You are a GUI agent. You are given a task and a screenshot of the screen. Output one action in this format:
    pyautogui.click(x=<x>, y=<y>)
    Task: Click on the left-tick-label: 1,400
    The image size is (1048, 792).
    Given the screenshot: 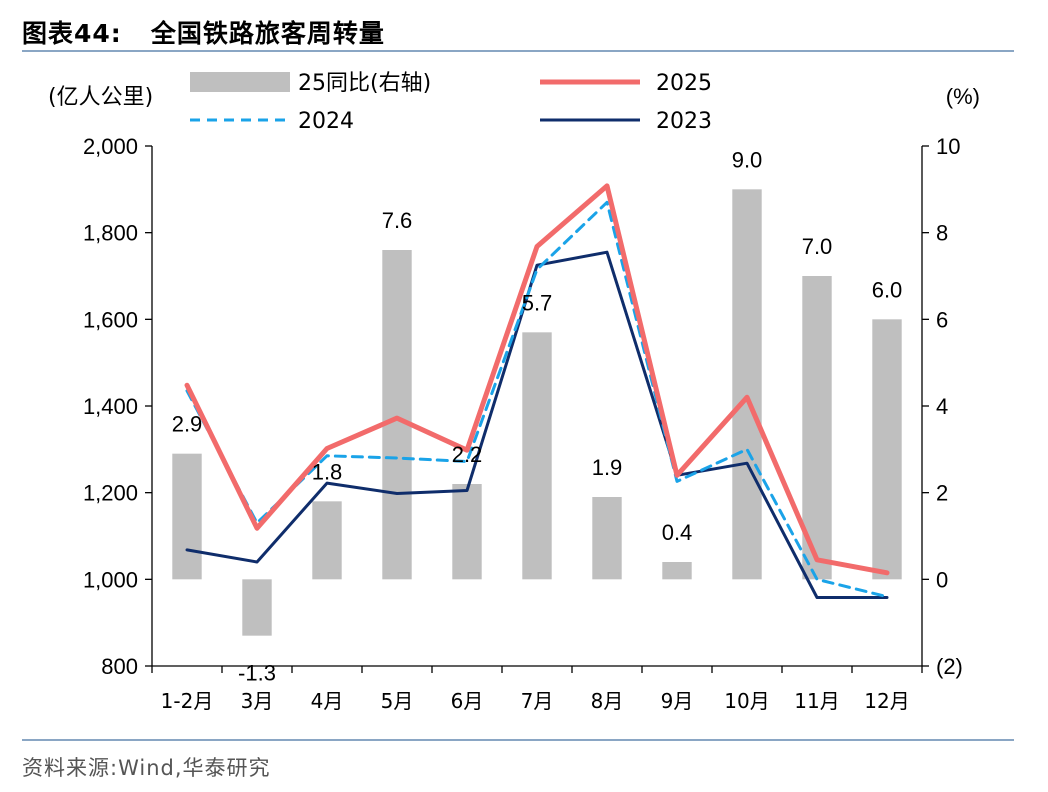 What is the action you would take?
    pyautogui.click(x=110, y=406)
    